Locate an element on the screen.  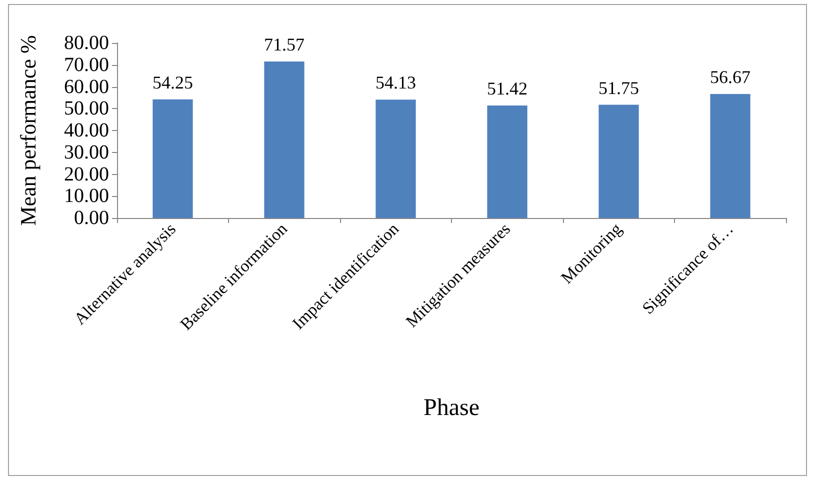
y-axis-title: Mean performance % is located at coordinates (28, 130).